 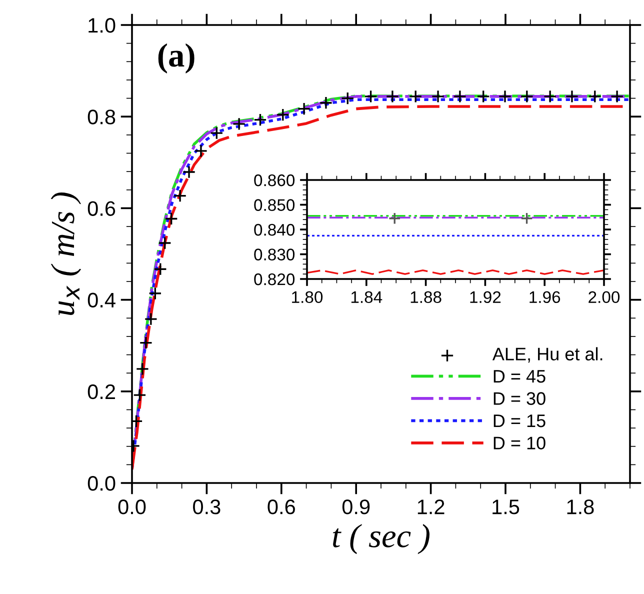 What do you see at coordinates (132, 507) in the screenshot?
I see `x-tick-label: 0.0` at bounding box center [132, 507].